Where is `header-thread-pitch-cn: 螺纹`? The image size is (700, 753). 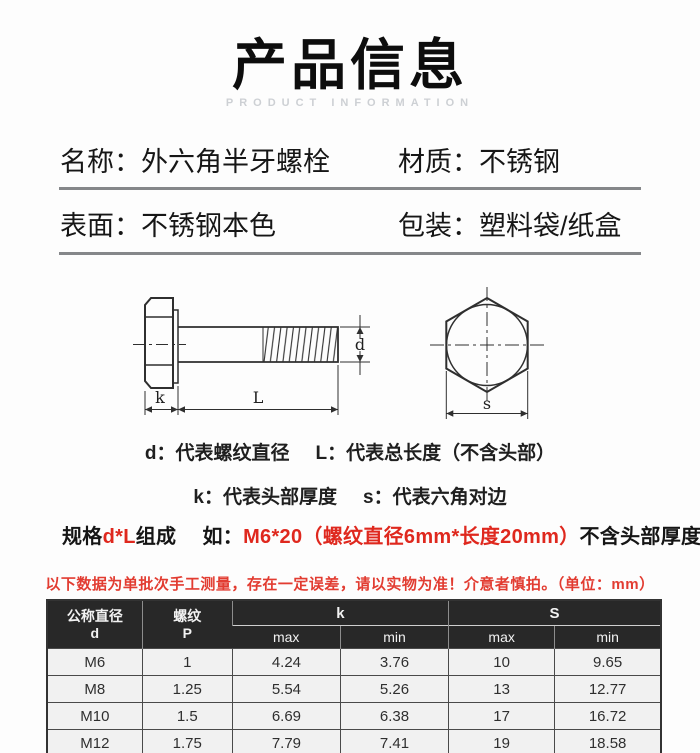 header-thread-pitch-cn: 螺纹 is located at coordinates (187, 615).